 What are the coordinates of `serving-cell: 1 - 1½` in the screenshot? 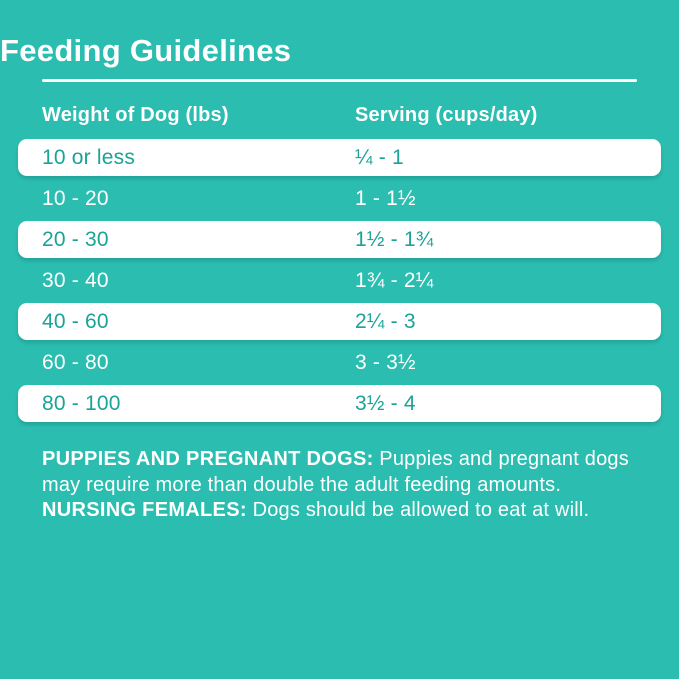 It's located at (385, 198).